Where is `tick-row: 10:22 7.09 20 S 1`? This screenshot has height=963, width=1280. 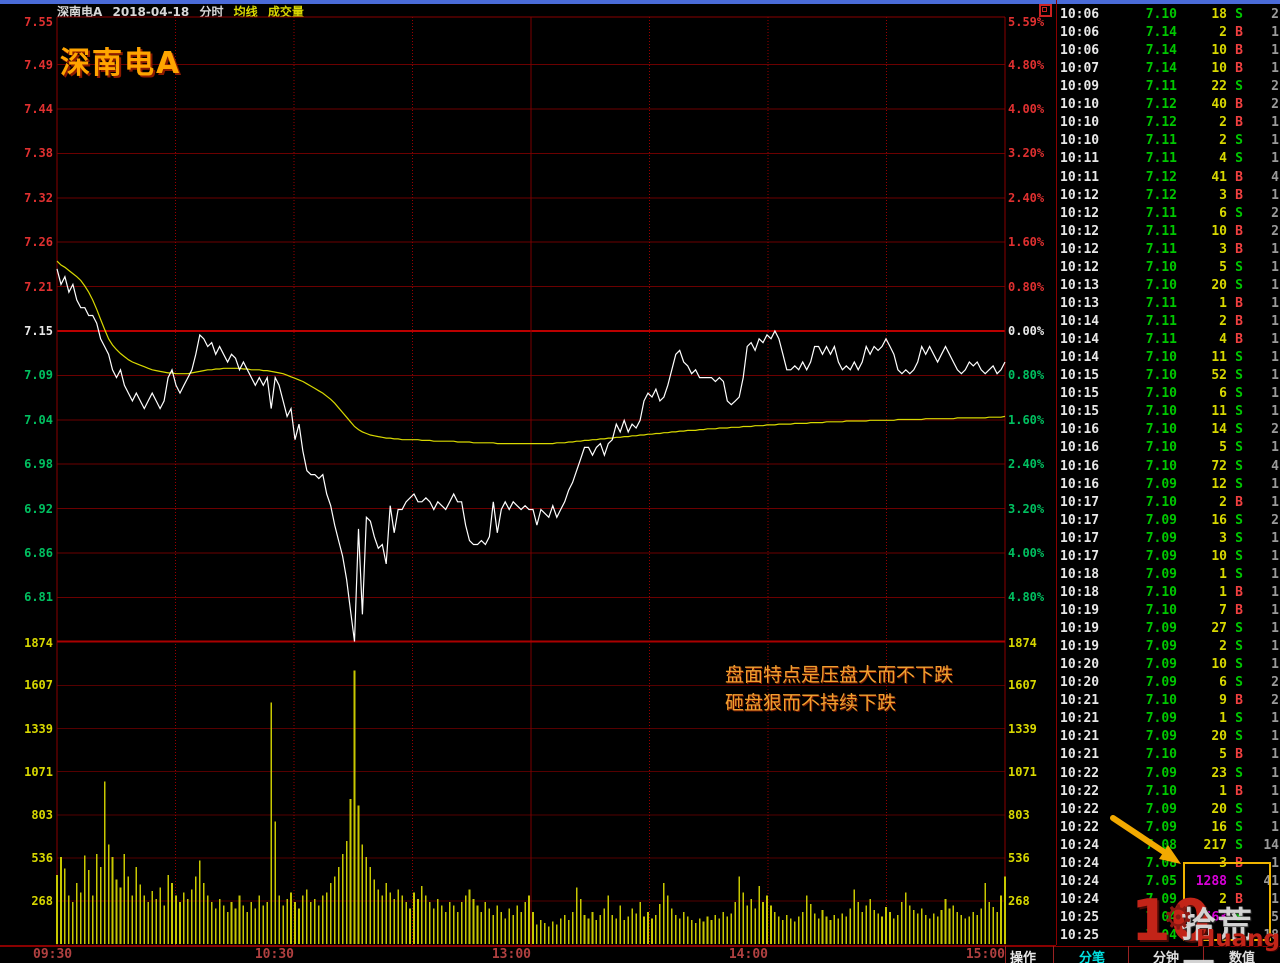
tick-row: 10:22 7.09 20 S 1 is located at coordinates (1168, 810).